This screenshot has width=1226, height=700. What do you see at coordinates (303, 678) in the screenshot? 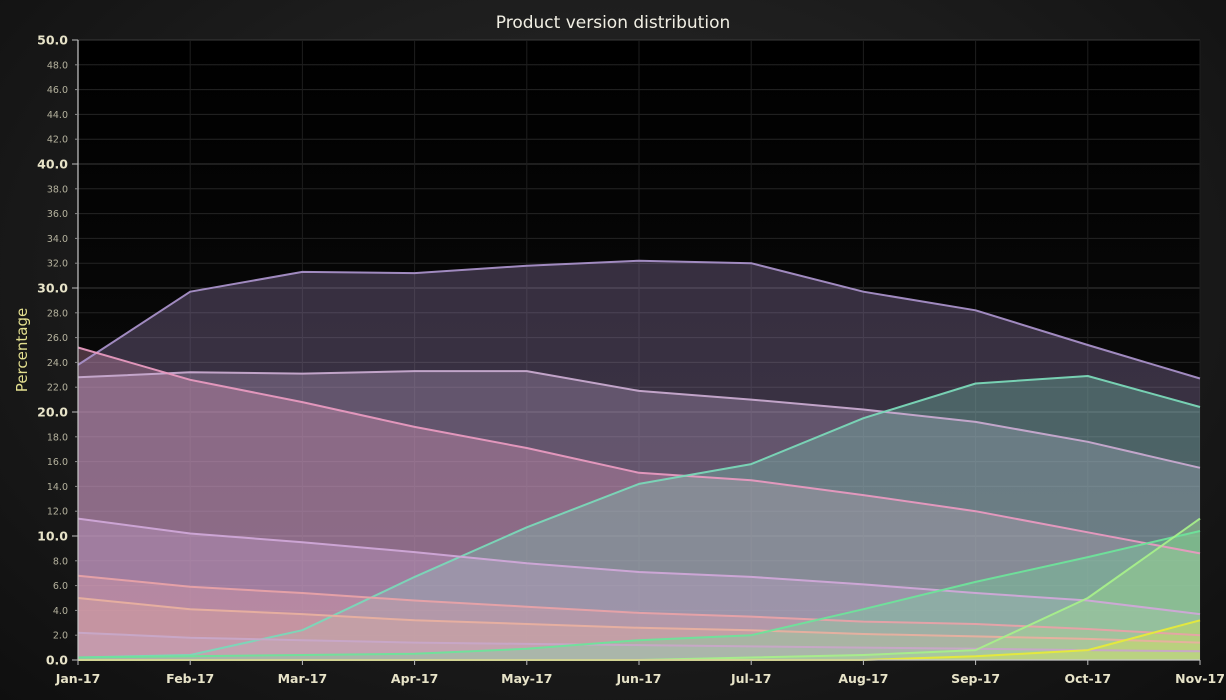
I see `x-tick-label: Mar-17` at bounding box center [303, 678].